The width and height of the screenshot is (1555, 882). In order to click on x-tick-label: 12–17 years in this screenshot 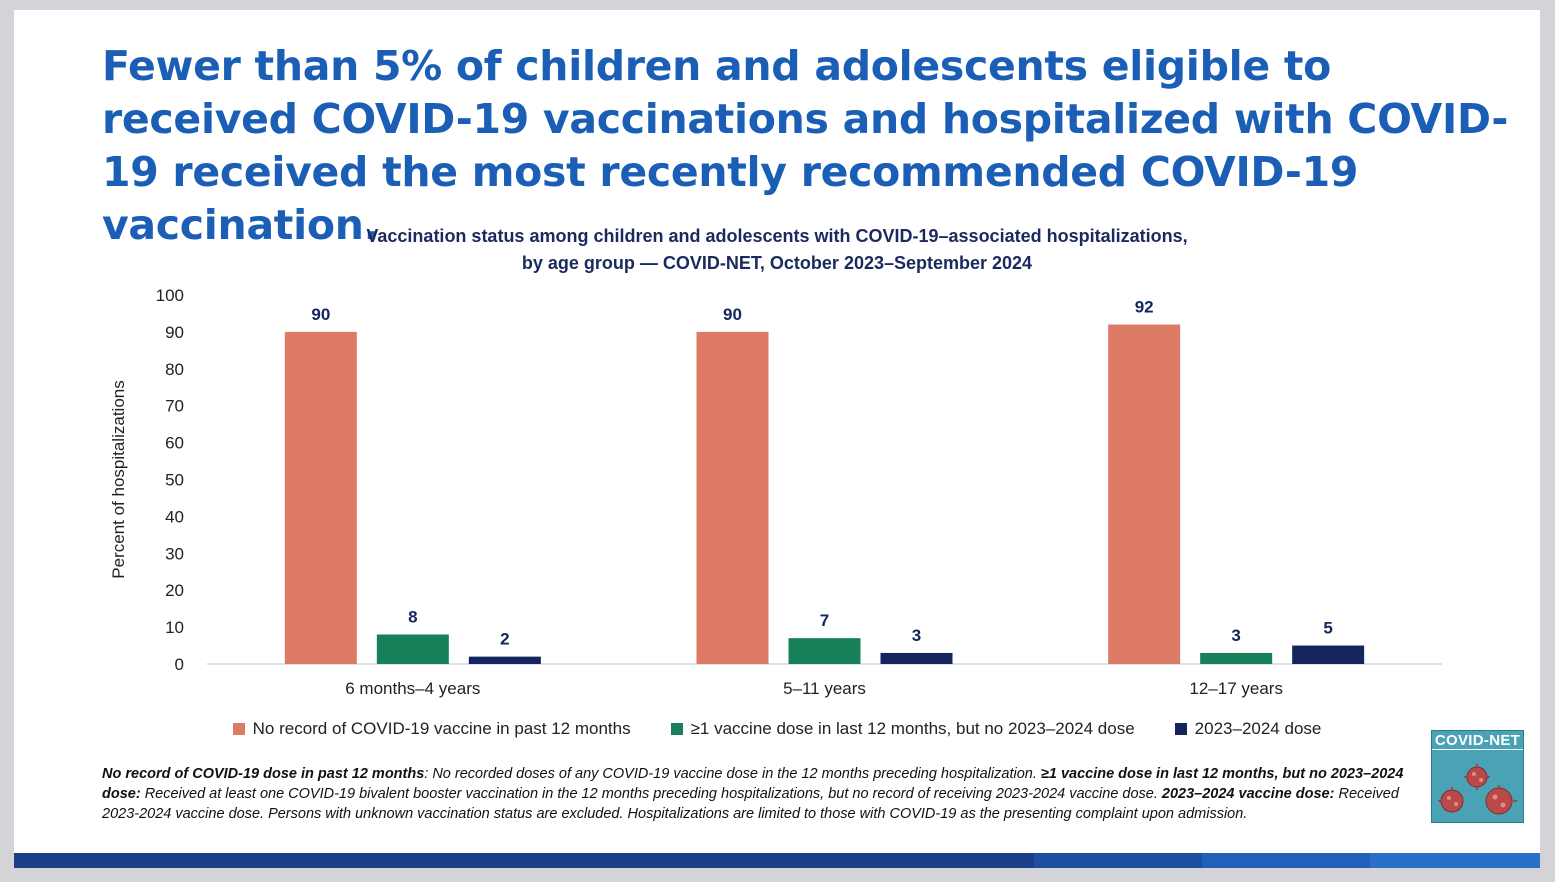, I will do `click(1236, 688)`.